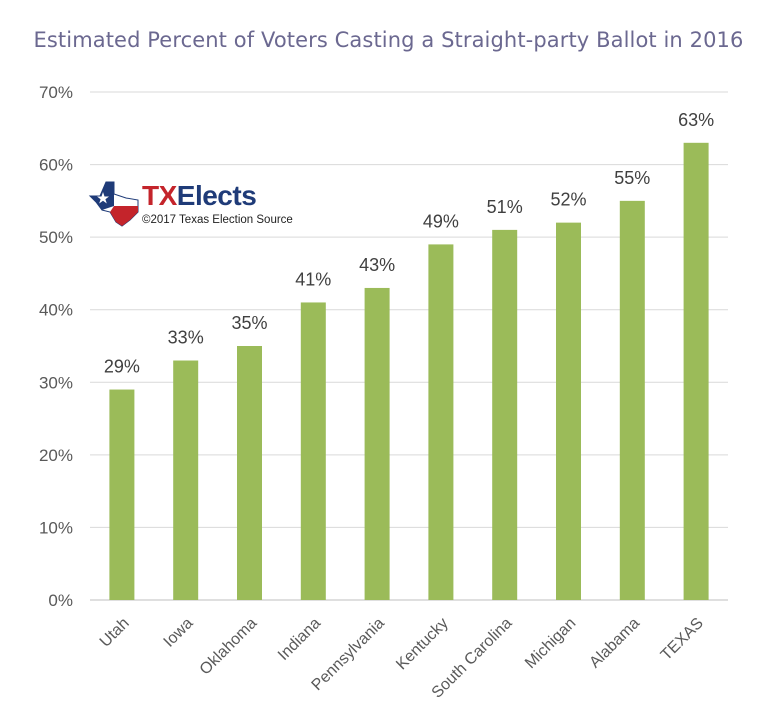 The image size is (777, 727). What do you see at coordinates (550, 643) in the screenshot?
I see `x-tick-label: Michigan` at bounding box center [550, 643].